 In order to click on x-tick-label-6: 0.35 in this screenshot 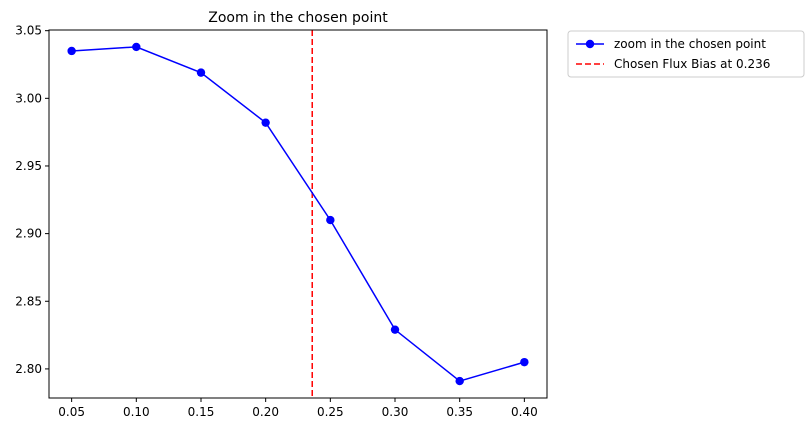, I will do `click(459, 412)`.